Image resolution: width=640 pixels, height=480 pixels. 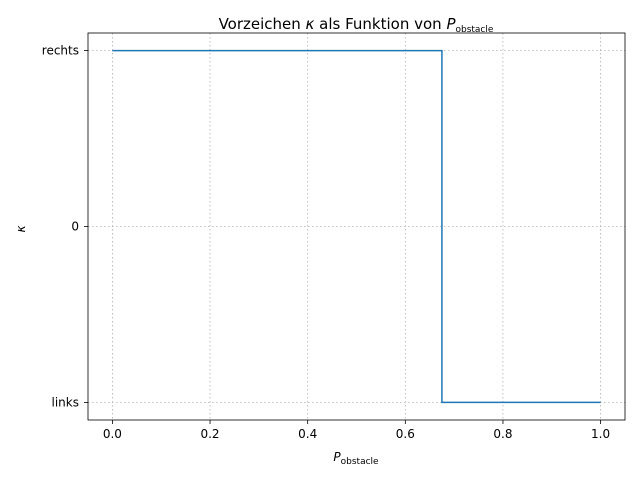 What do you see at coordinates (356, 458) in the screenshot?
I see `x-axis-label: Pobstacle` at bounding box center [356, 458].